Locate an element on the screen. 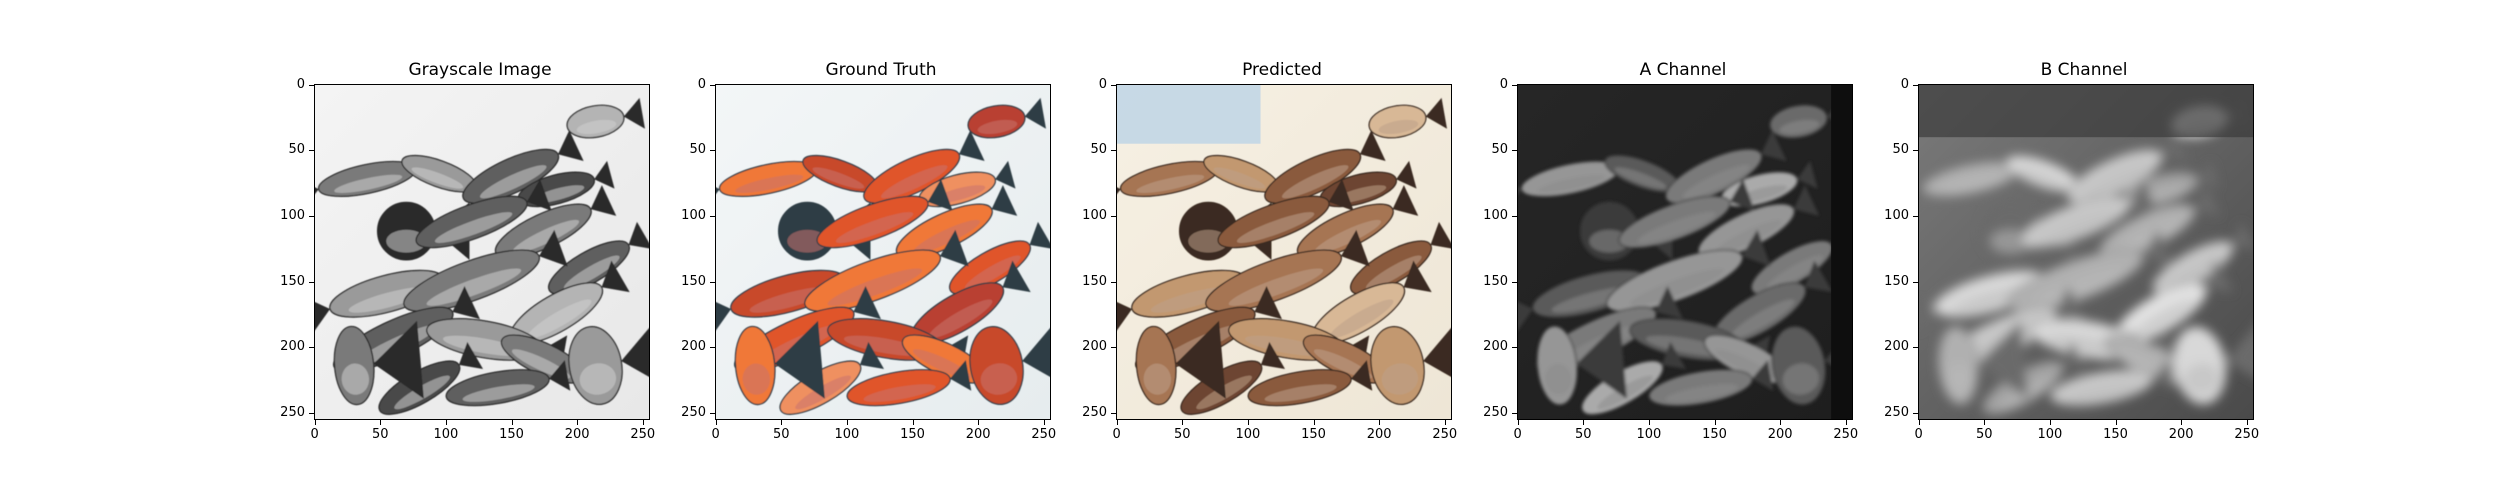  dark-edge is located at coordinates (1841, 252).